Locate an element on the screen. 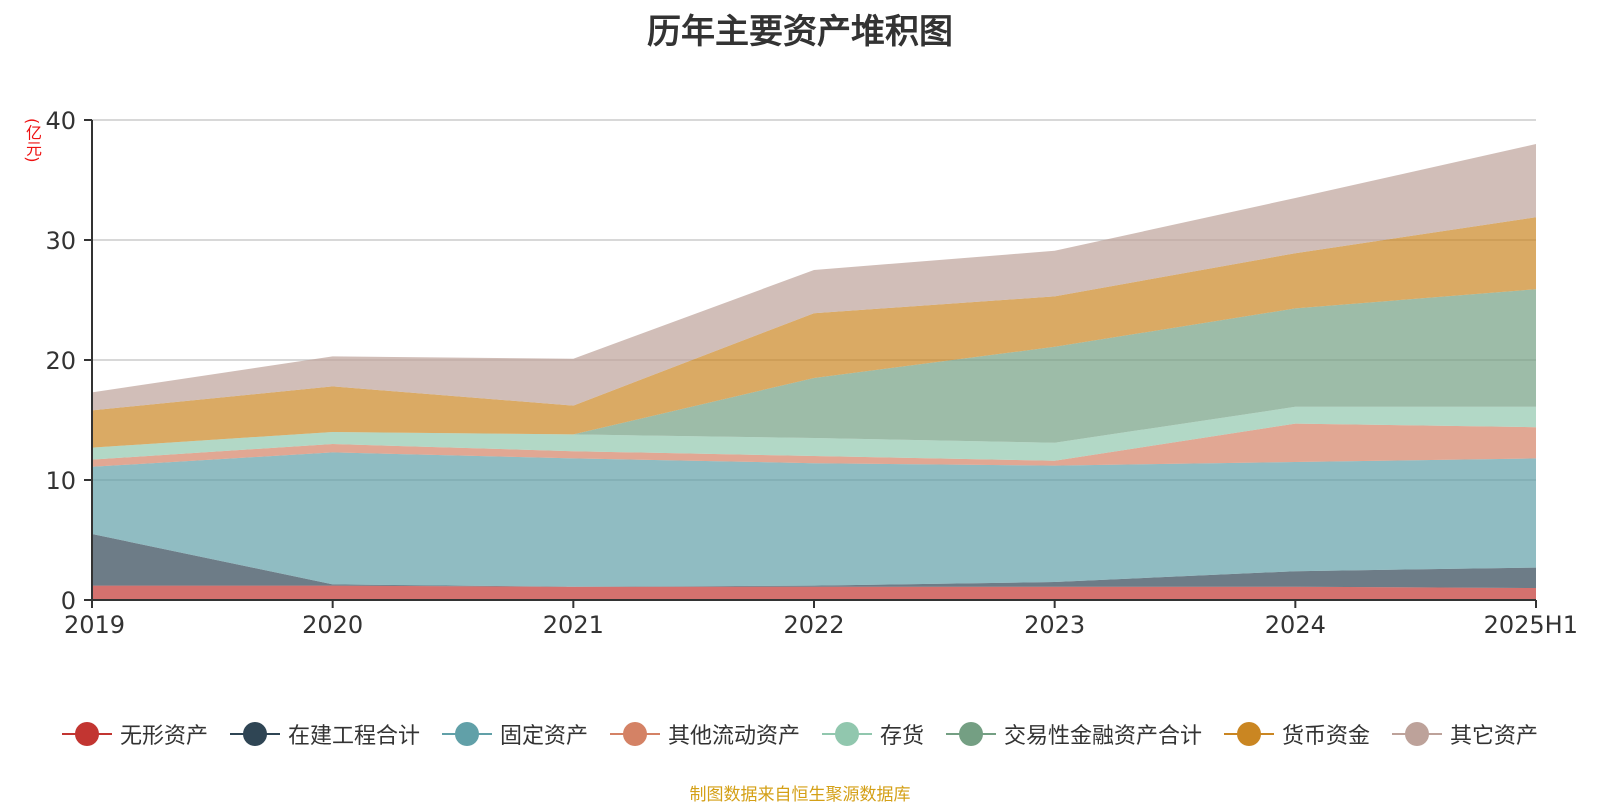  legend-label: 在建工程合计 is located at coordinates (353, 736).